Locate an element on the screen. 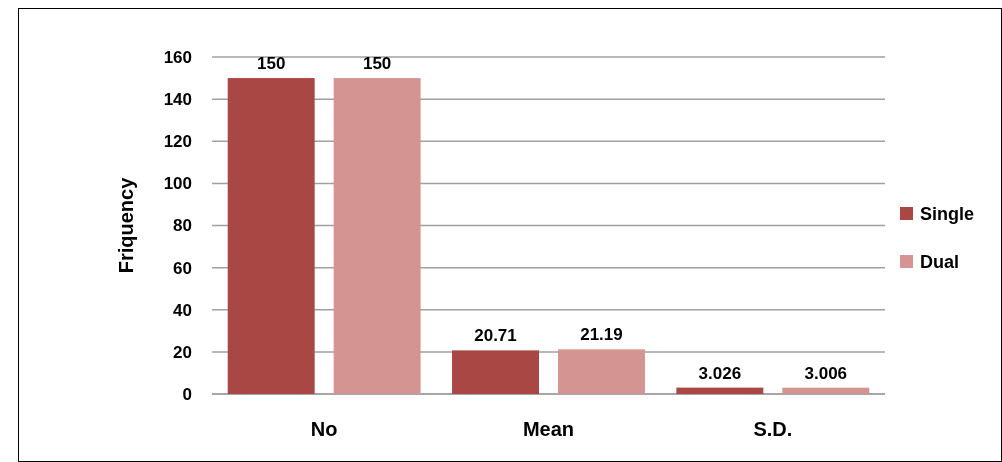 The image size is (1002, 462). data-label: 3.026 is located at coordinates (720, 373).